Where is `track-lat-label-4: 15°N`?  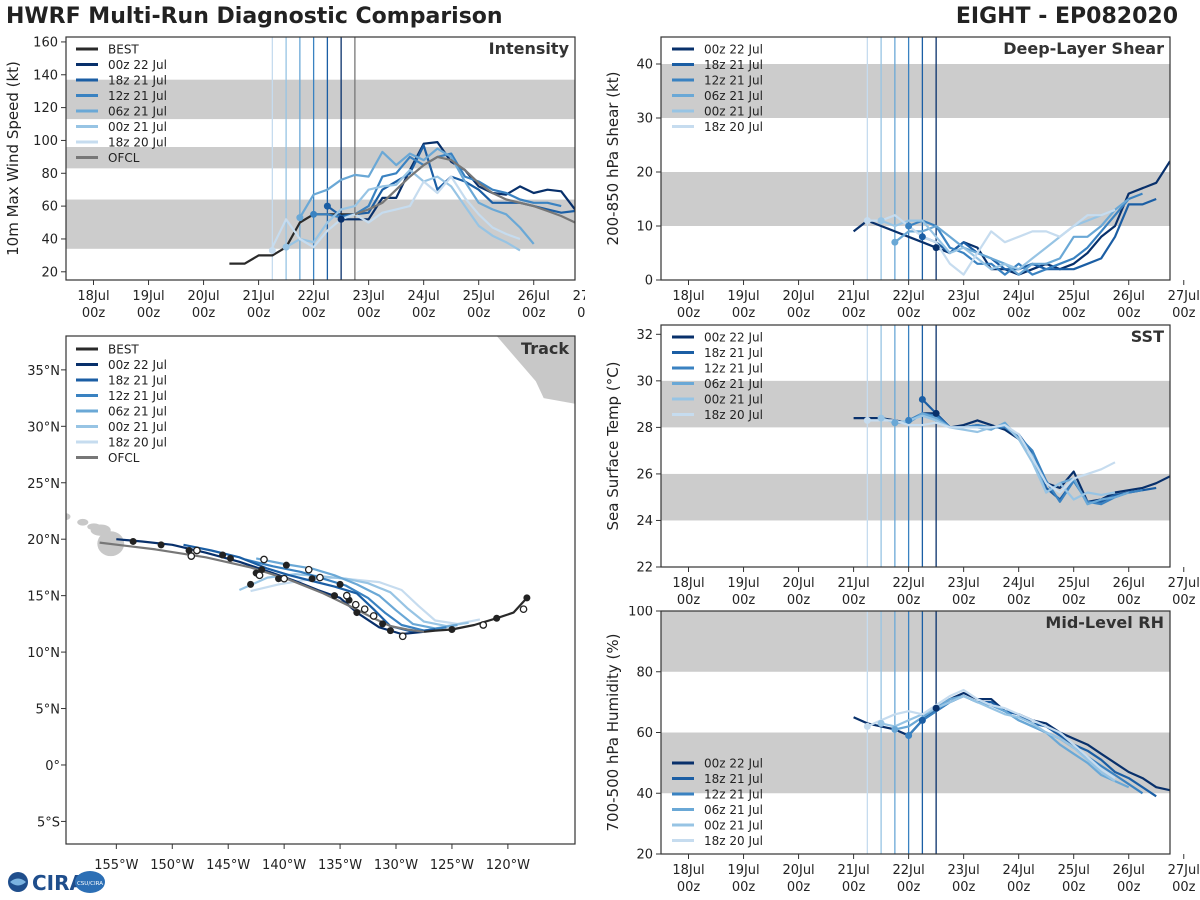
track-lat-label-4: 15°N is located at coordinates (43, 597).